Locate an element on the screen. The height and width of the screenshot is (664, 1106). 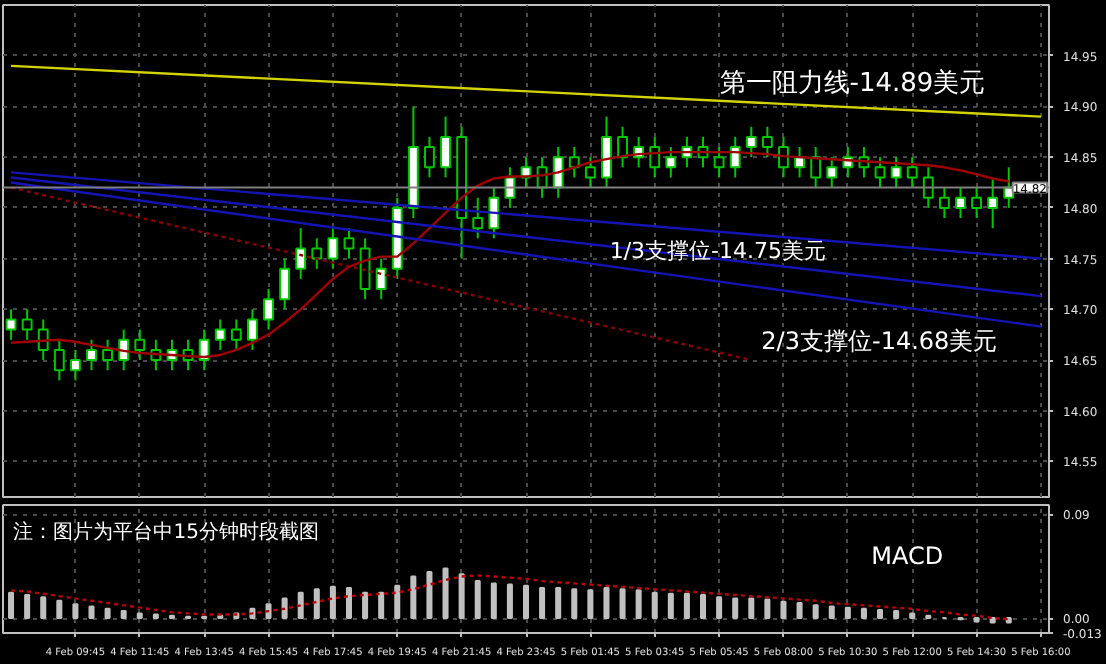
annotation: 第一阻力线-14.89美元 is located at coordinates (852, 82).